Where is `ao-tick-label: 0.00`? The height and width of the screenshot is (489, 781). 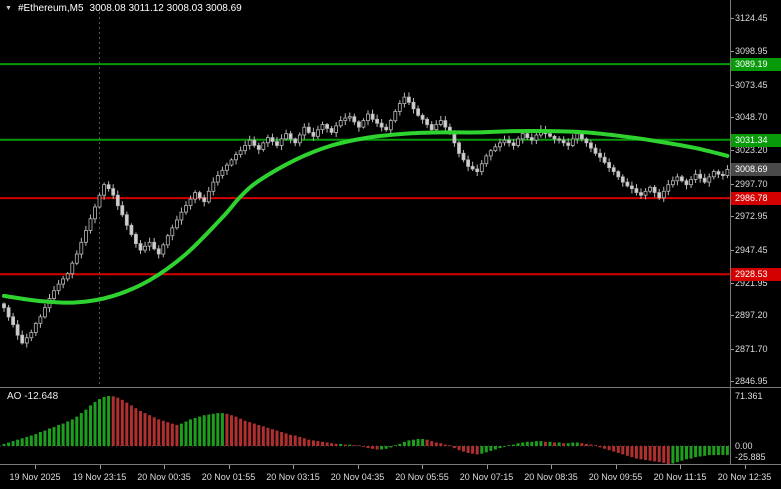
ao-tick-label: 0.00 is located at coordinates (744, 446).